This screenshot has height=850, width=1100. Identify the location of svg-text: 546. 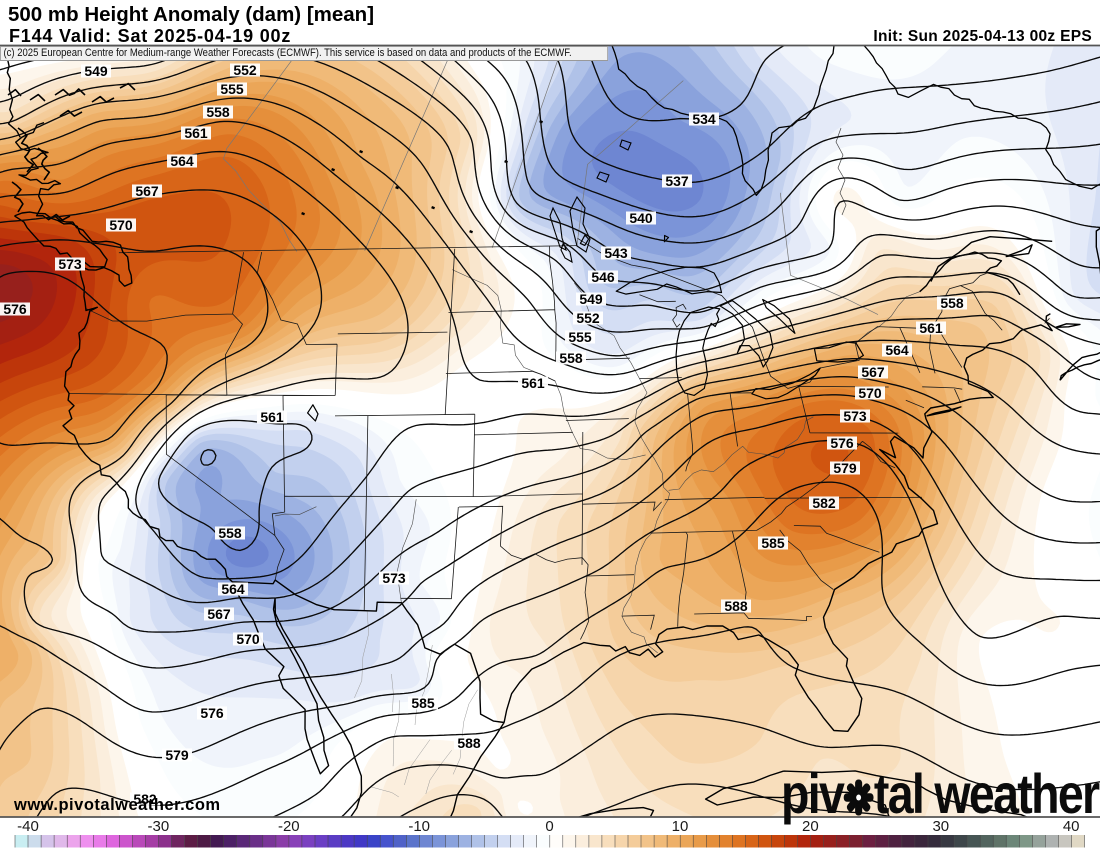
(603, 277).